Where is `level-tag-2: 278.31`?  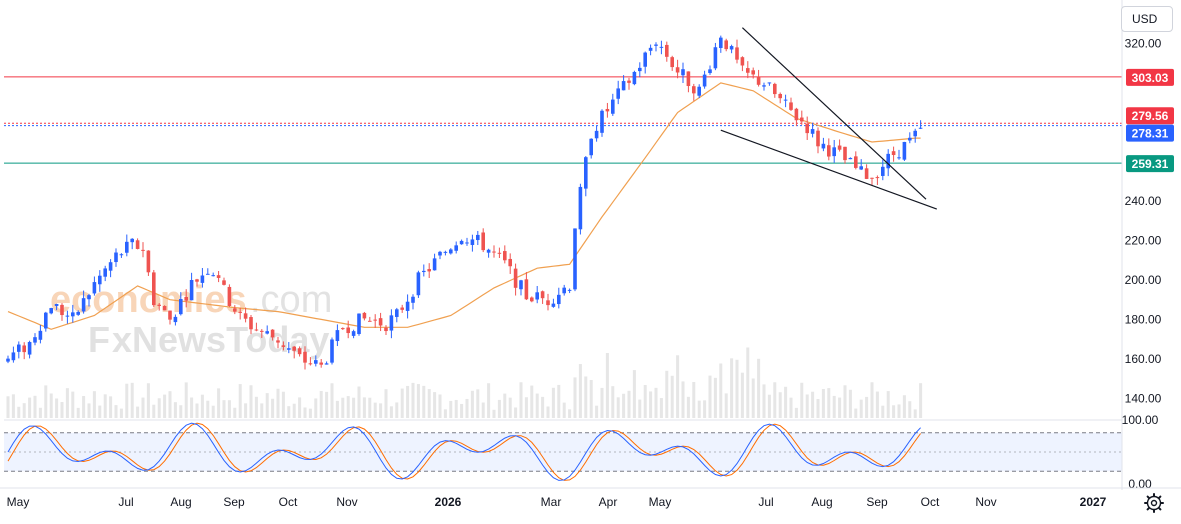
level-tag-2: 278.31 is located at coordinates (1150, 133).